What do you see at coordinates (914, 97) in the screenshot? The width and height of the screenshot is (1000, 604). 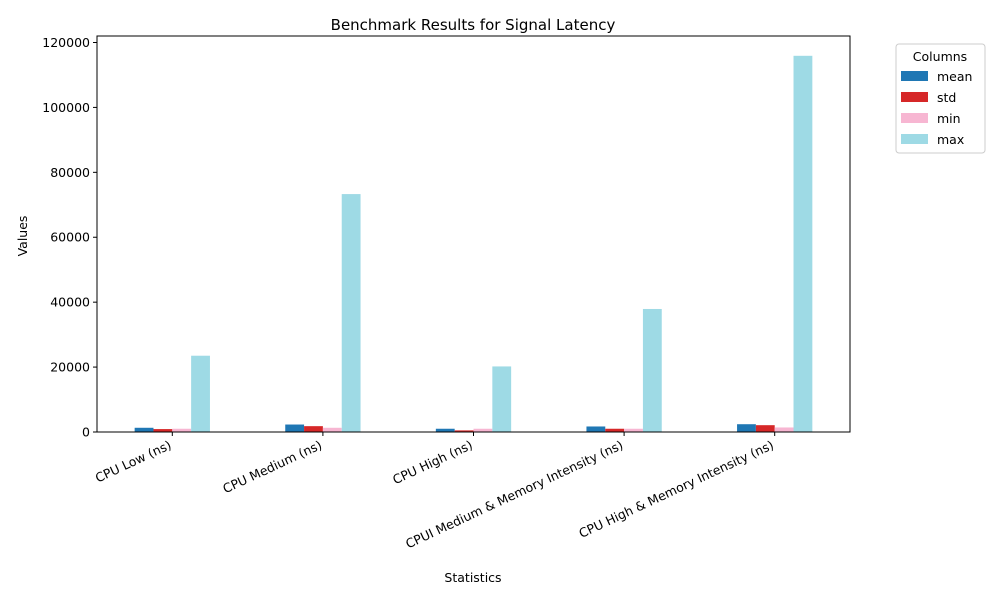 I see `legend-swatch-std` at bounding box center [914, 97].